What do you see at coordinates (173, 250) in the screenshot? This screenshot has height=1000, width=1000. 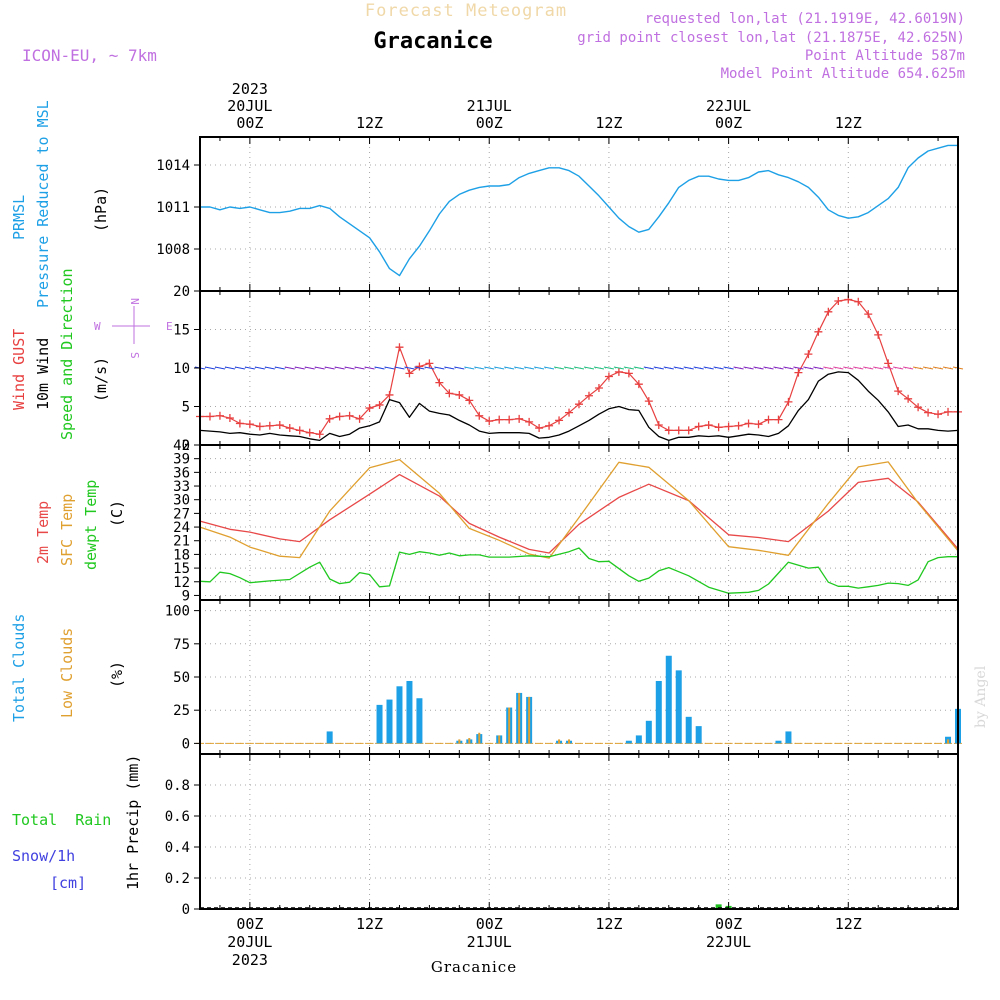 I see `ytick-label-pressure: 1008` at bounding box center [173, 250].